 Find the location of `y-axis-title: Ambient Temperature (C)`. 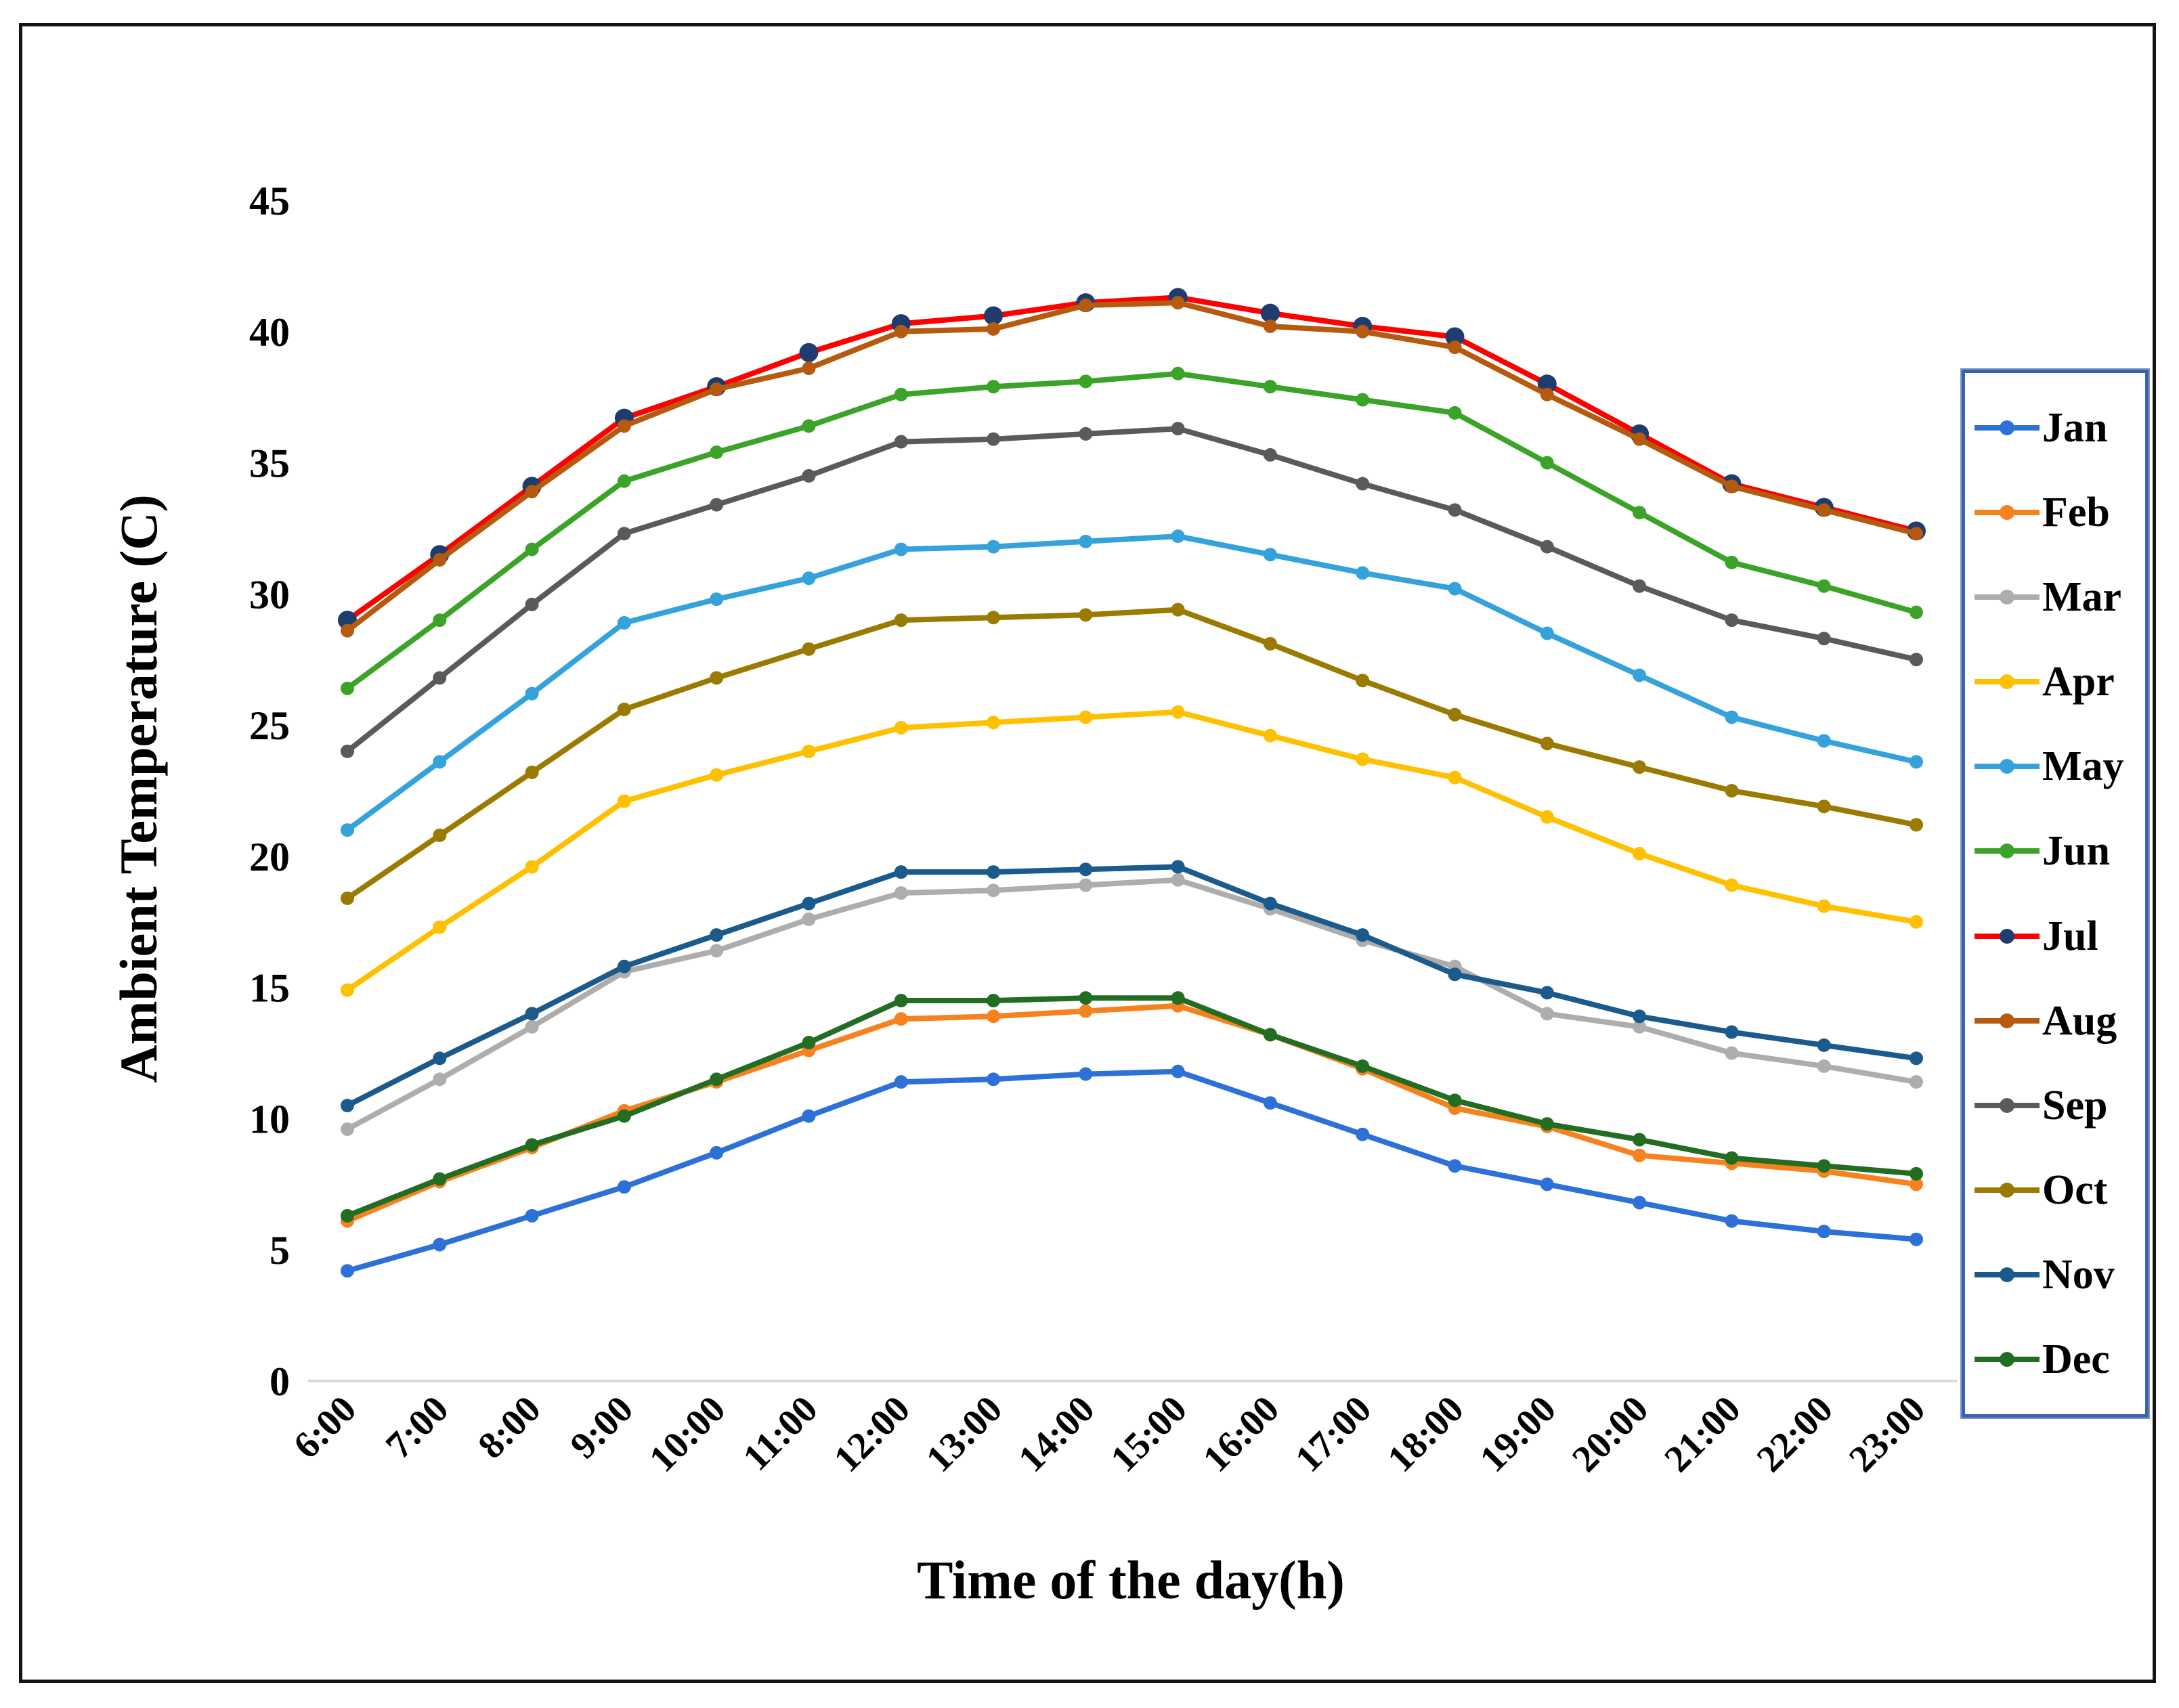

y-axis-title: Ambient Temperature (C) is located at coordinates (138, 788).